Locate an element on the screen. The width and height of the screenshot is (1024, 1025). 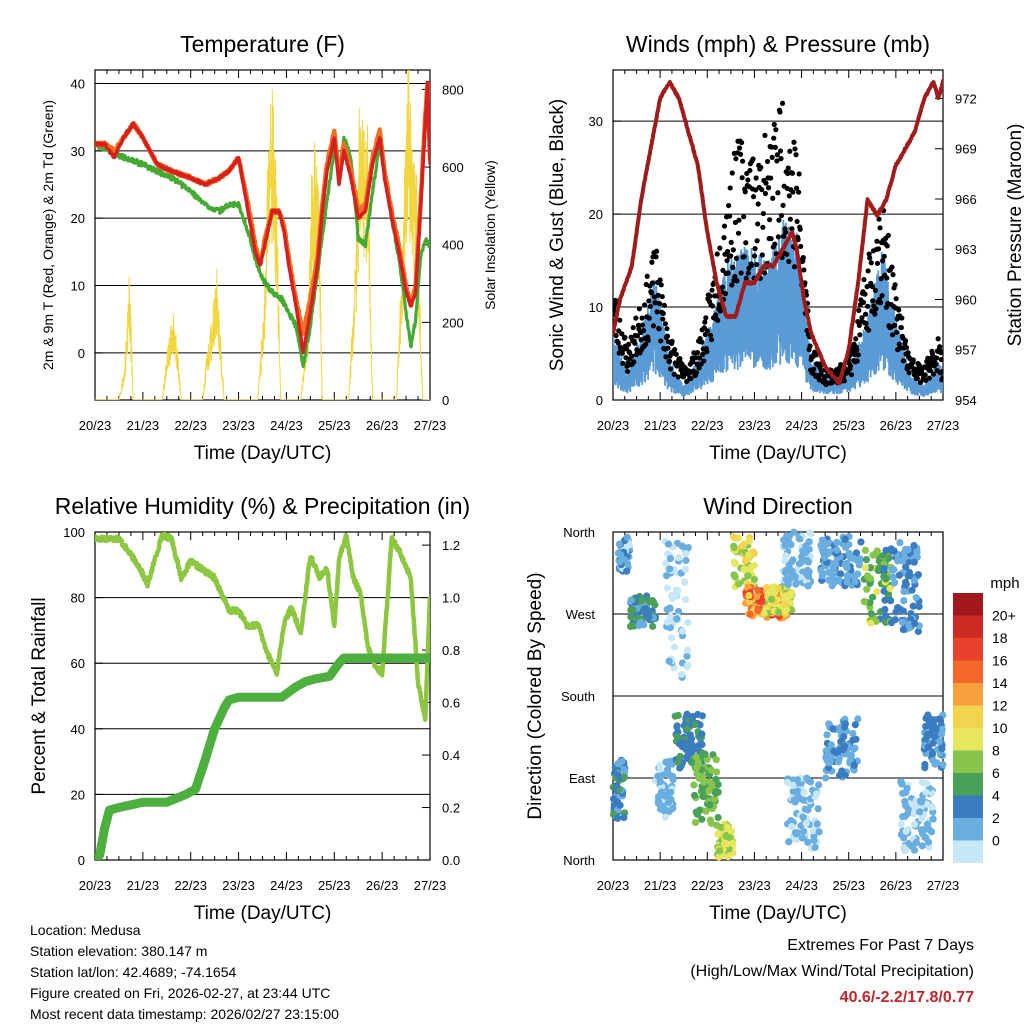
winds-y-tick-label: 30 is located at coordinates (596, 121).